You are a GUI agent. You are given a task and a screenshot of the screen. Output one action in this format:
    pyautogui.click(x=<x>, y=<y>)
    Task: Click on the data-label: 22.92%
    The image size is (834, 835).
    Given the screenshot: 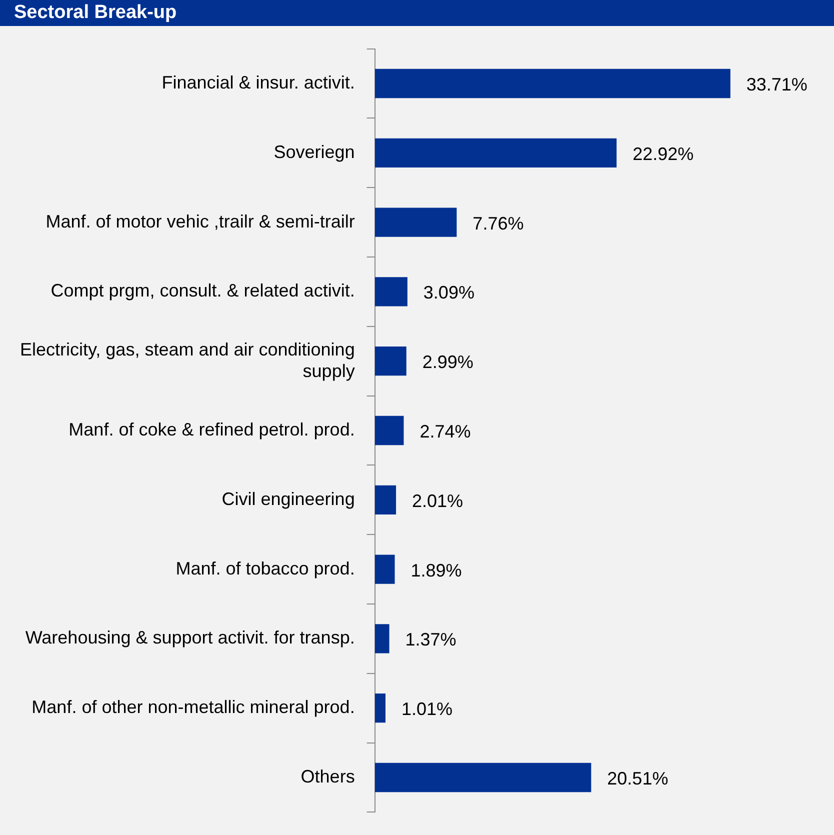 What is the action you would take?
    pyautogui.click(x=663, y=154)
    